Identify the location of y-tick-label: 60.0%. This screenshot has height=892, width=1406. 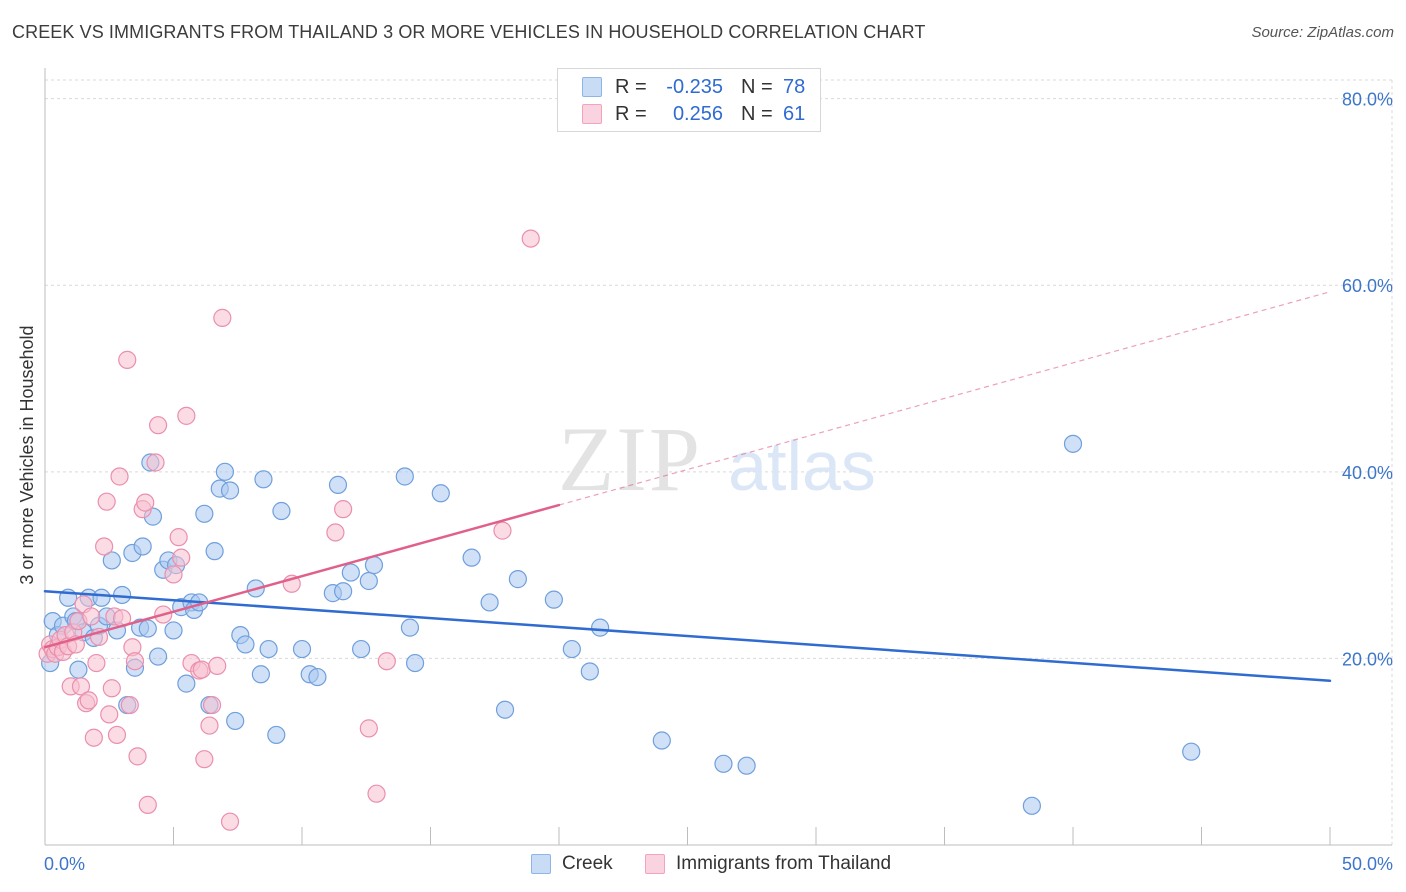
(1367, 286).